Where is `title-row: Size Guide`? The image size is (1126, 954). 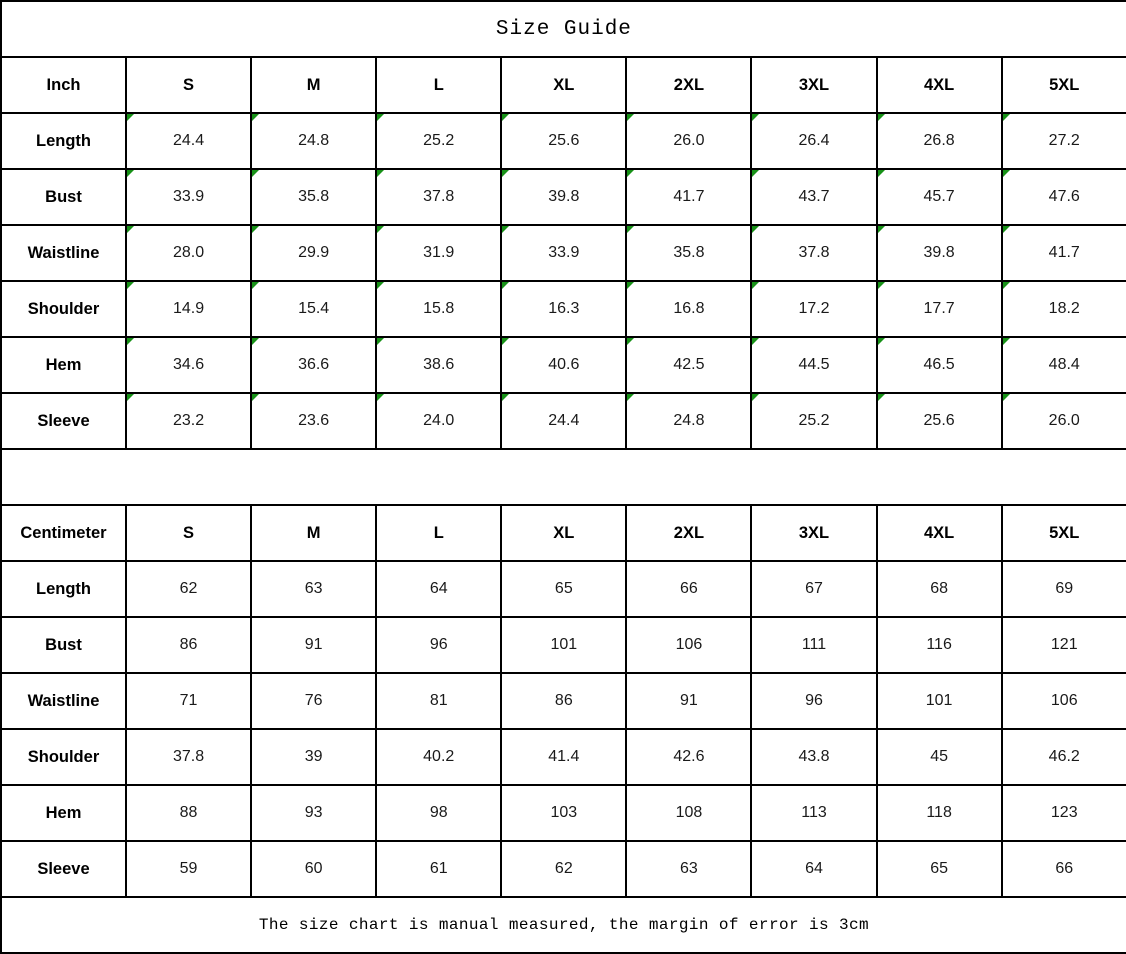 title-row: Size Guide is located at coordinates (563, 29).